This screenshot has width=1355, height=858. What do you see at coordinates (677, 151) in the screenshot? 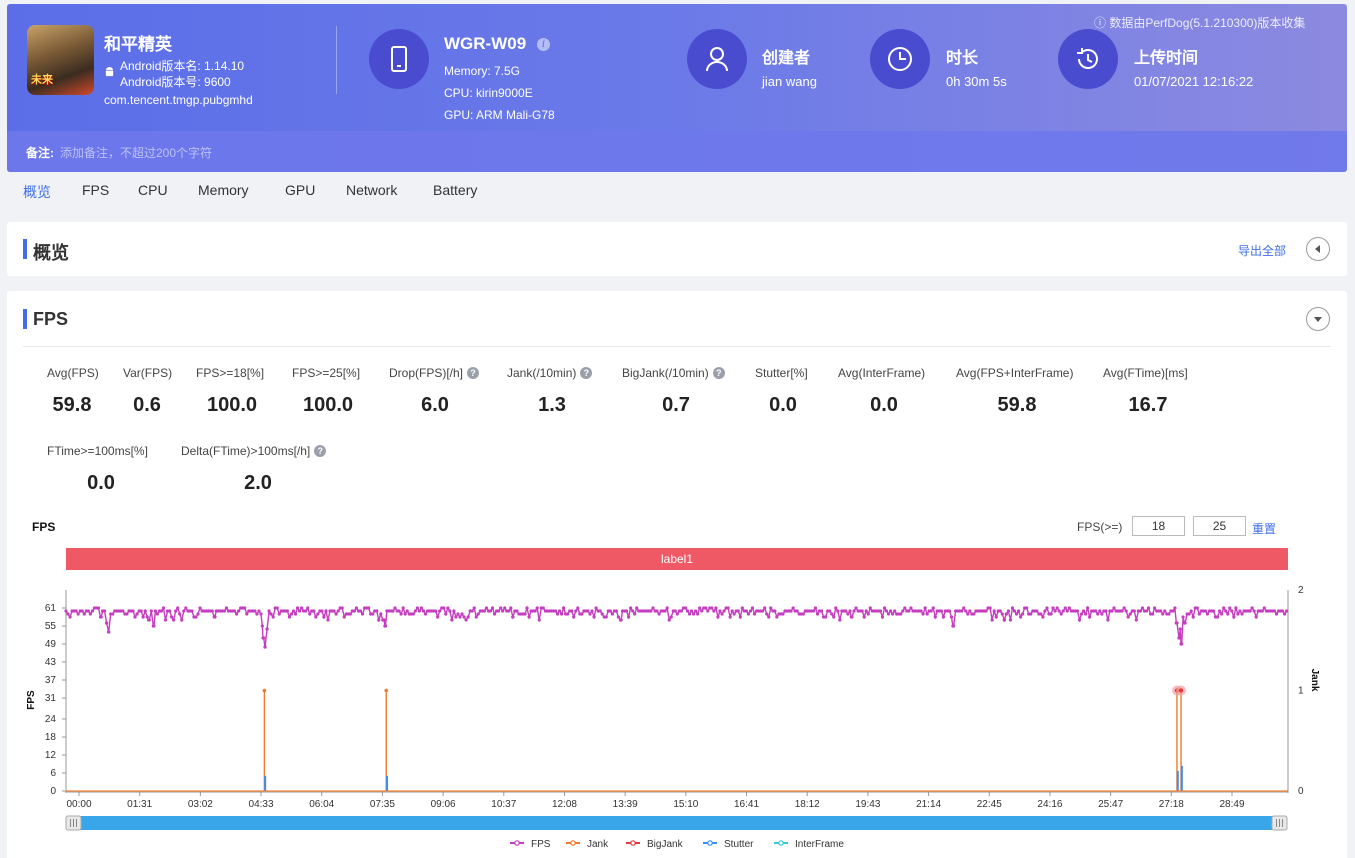
I see `note-bar: 备注: 添加备注，不超过200个字符` at bounding box center [677, 151].